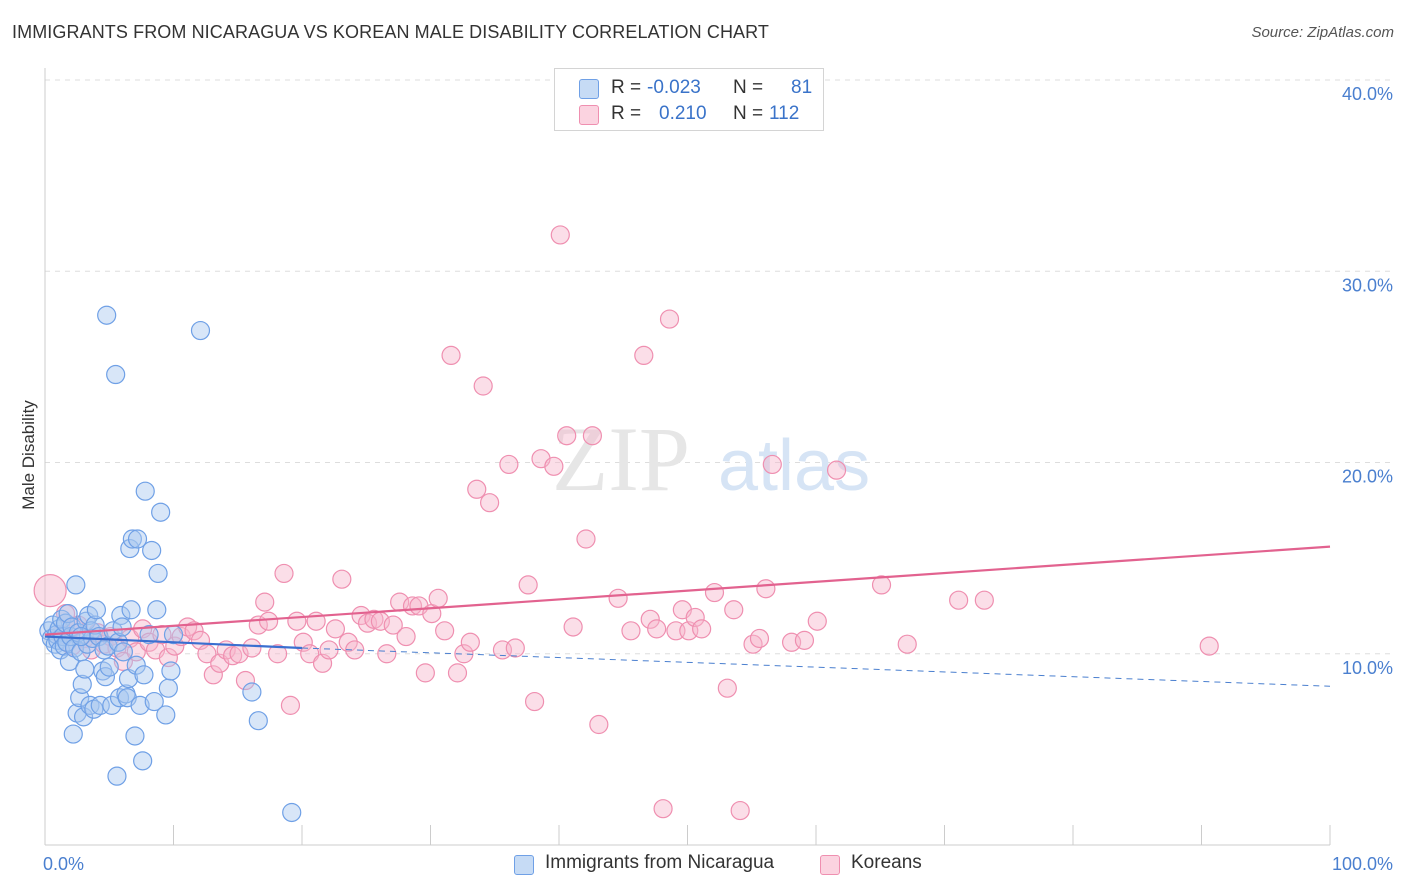 This screenshot has height=892, width=1406. Describe the element at coordinates (524, 865) in the screenshot. I see `bottom-legend-swatch-nicaragua` at that location.